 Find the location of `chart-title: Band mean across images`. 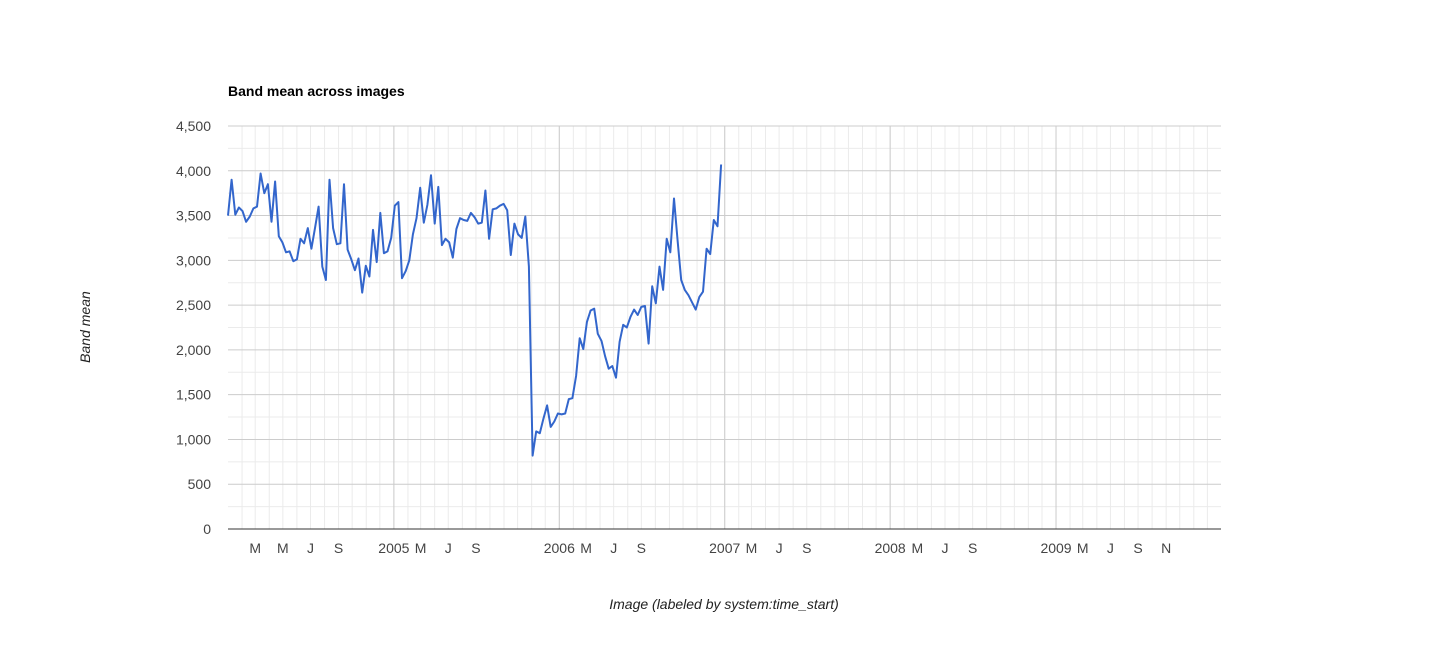

chart-title: Band mean across images is located at coordinates (316, 91).